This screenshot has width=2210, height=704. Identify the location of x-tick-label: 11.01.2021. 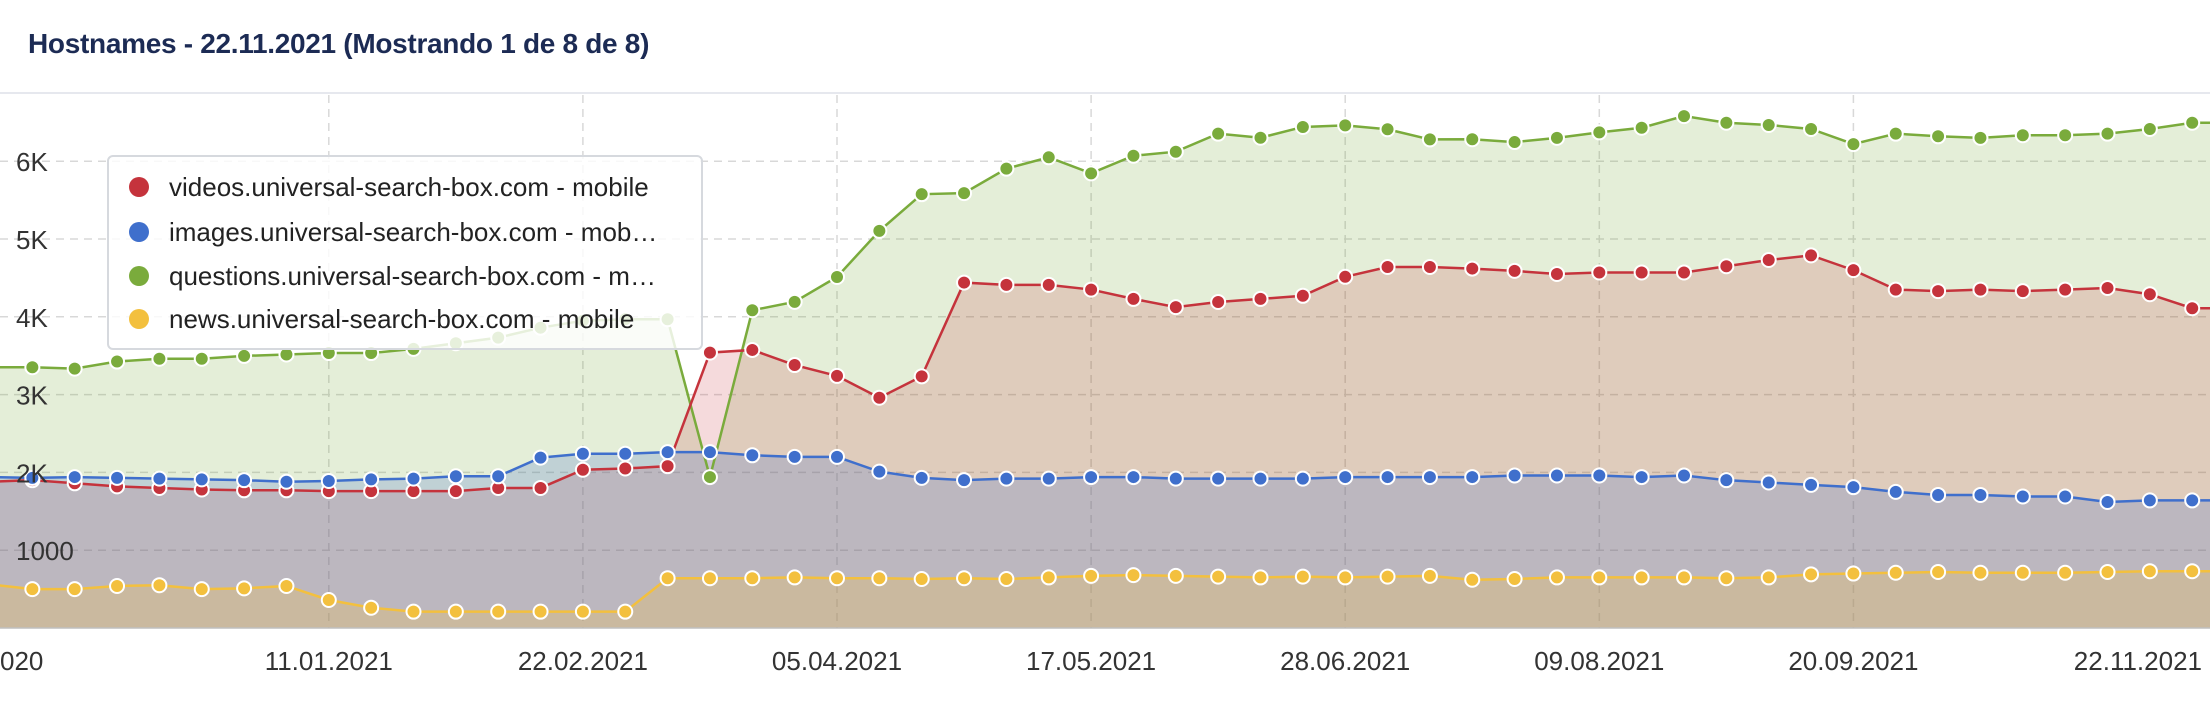
(329, 661).